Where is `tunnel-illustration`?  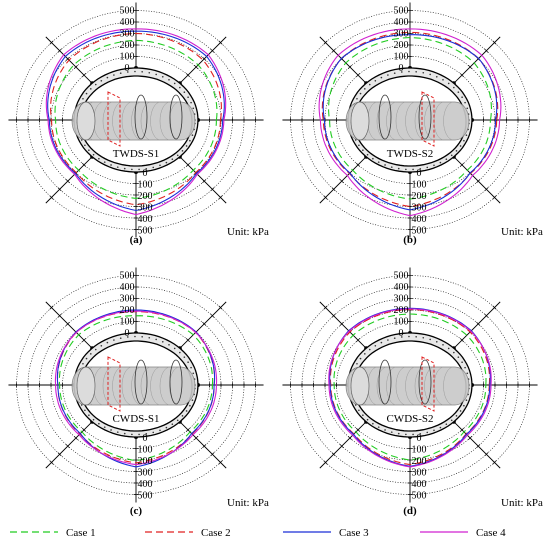 tunnel-illustration is located at coordinates (133, 384).